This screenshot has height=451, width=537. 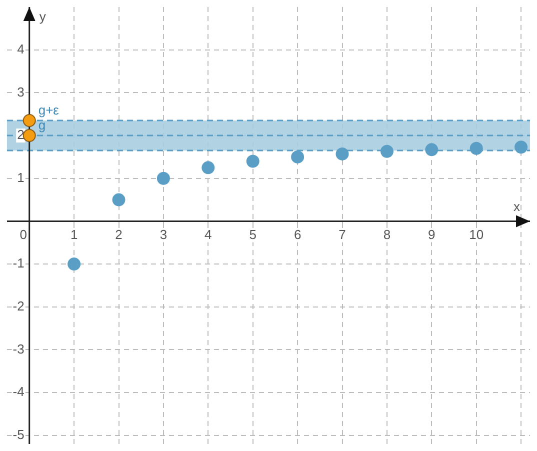 What do you see at coordinates (164, 234) in the screenshot?
I see `x-tick-label: 3` at bounding box center [164, 234].